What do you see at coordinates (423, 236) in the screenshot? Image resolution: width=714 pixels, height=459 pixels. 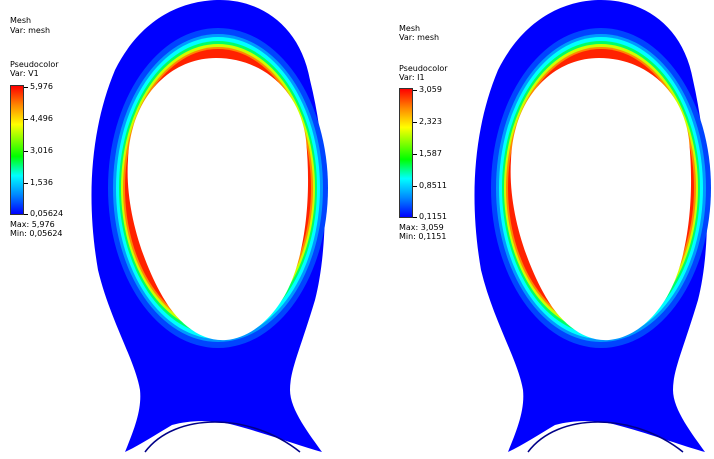 I see `min-value: Min: 0,1151` at bounding box center [423, 236].